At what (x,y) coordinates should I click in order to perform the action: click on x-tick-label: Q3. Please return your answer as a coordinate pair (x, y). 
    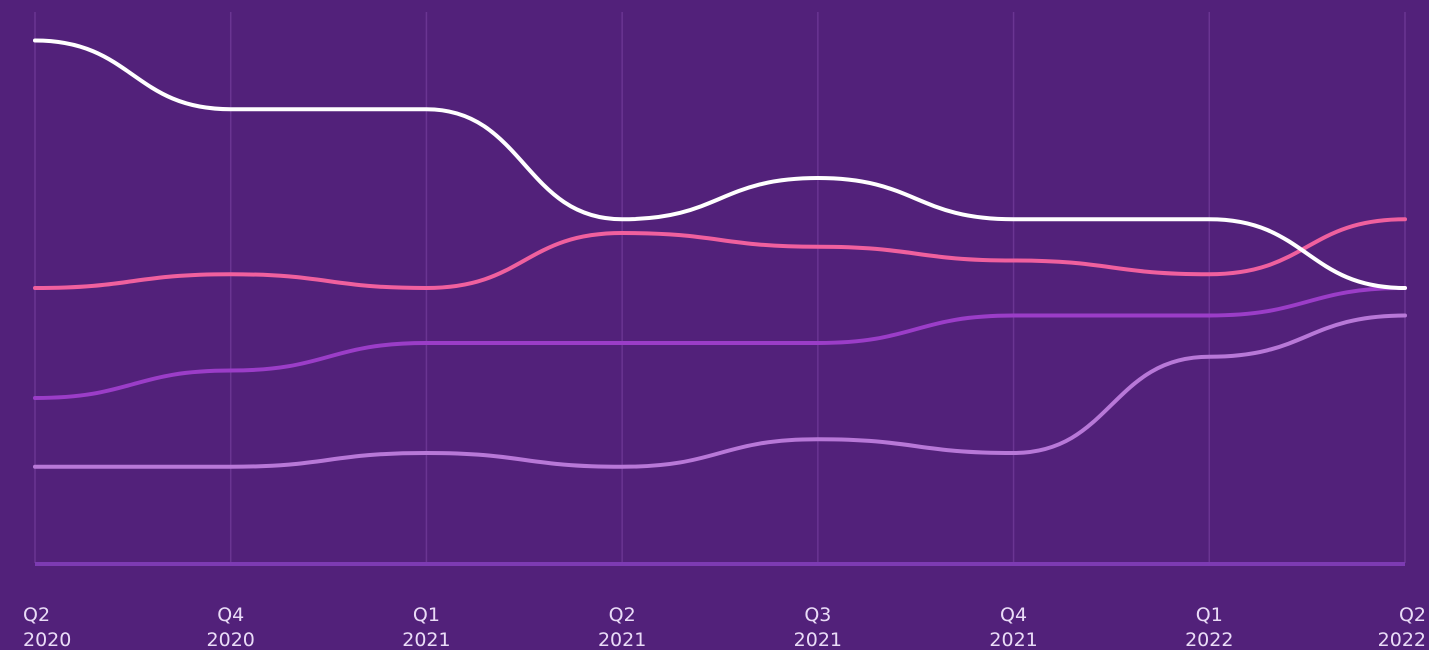
    Looking at the image, I should click on (817, 615).